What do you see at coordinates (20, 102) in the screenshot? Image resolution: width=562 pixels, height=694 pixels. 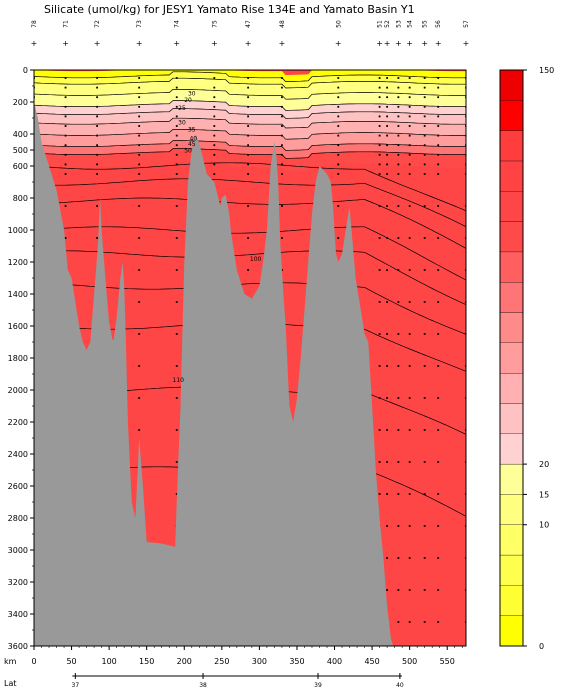 I see `y-tick-label: 200` at bounding box center [20, 102].